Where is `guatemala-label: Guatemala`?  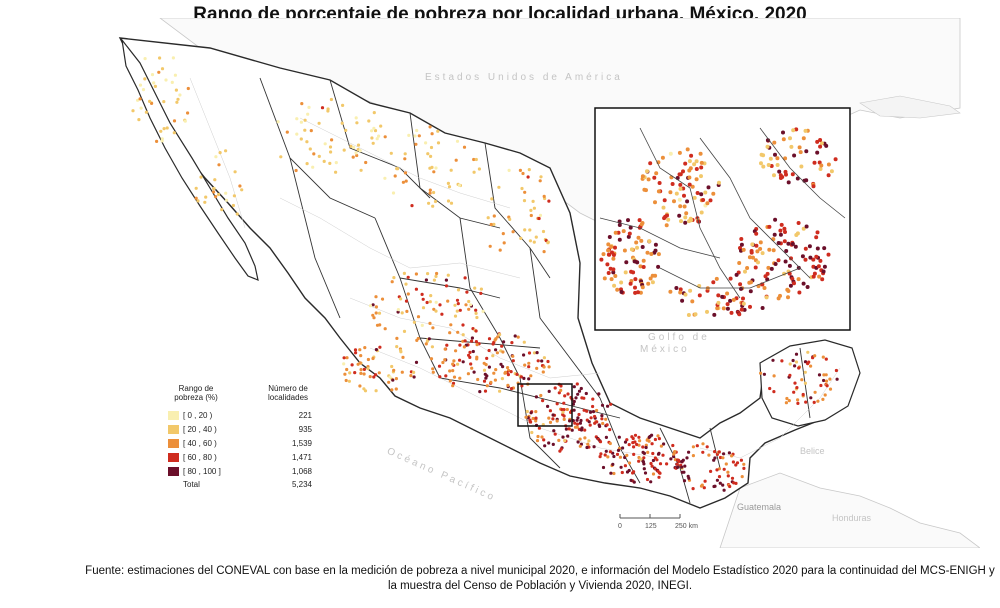 guatemala-label: Guatemala is located at coordinates (759, 507).